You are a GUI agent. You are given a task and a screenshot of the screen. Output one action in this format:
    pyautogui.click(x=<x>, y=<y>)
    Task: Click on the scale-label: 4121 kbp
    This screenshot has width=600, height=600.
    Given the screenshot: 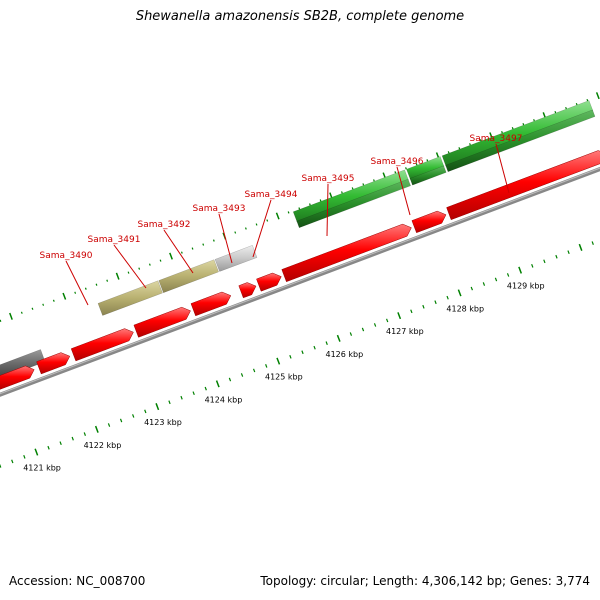 What is the action you would take?
    pyautogui.click(x=42, y=468)
    